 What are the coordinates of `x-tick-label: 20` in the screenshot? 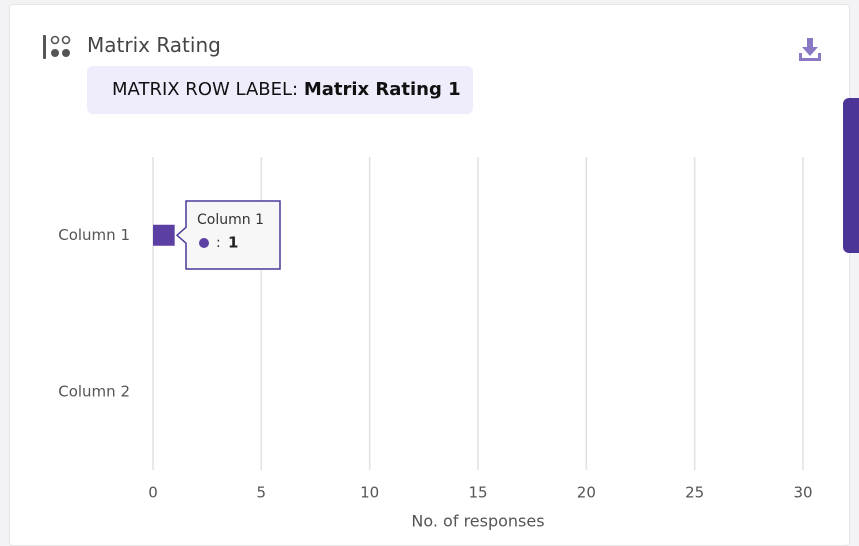 It's located at (586, 493).